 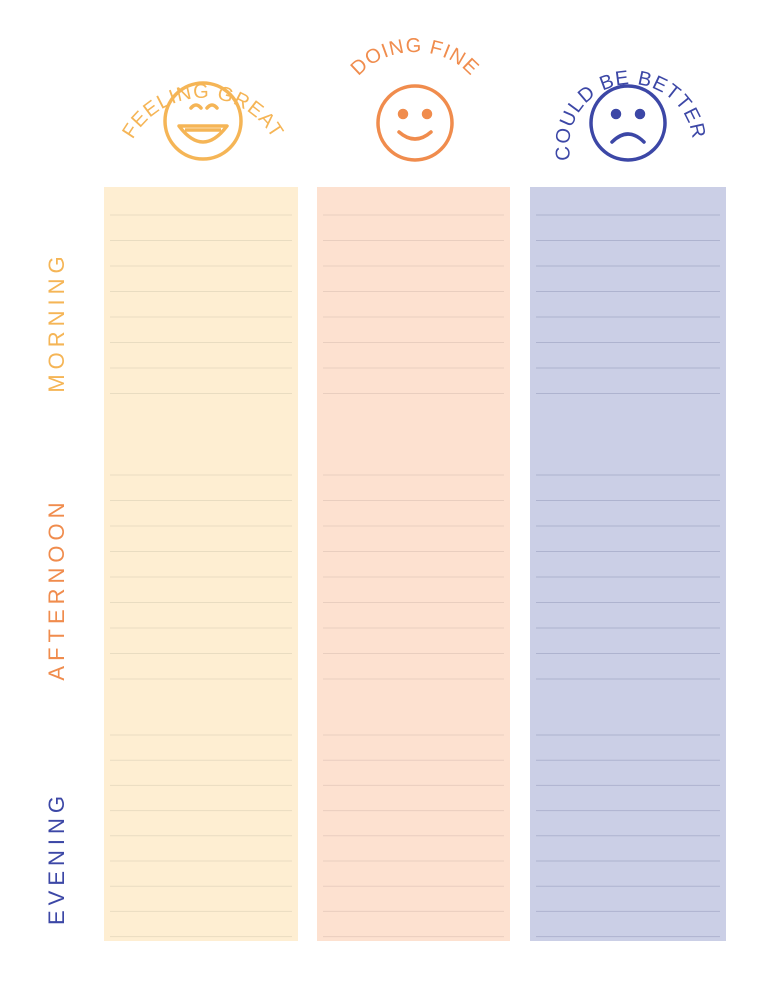 I want to click on sad-face-icon, so click(x=628, y=123).